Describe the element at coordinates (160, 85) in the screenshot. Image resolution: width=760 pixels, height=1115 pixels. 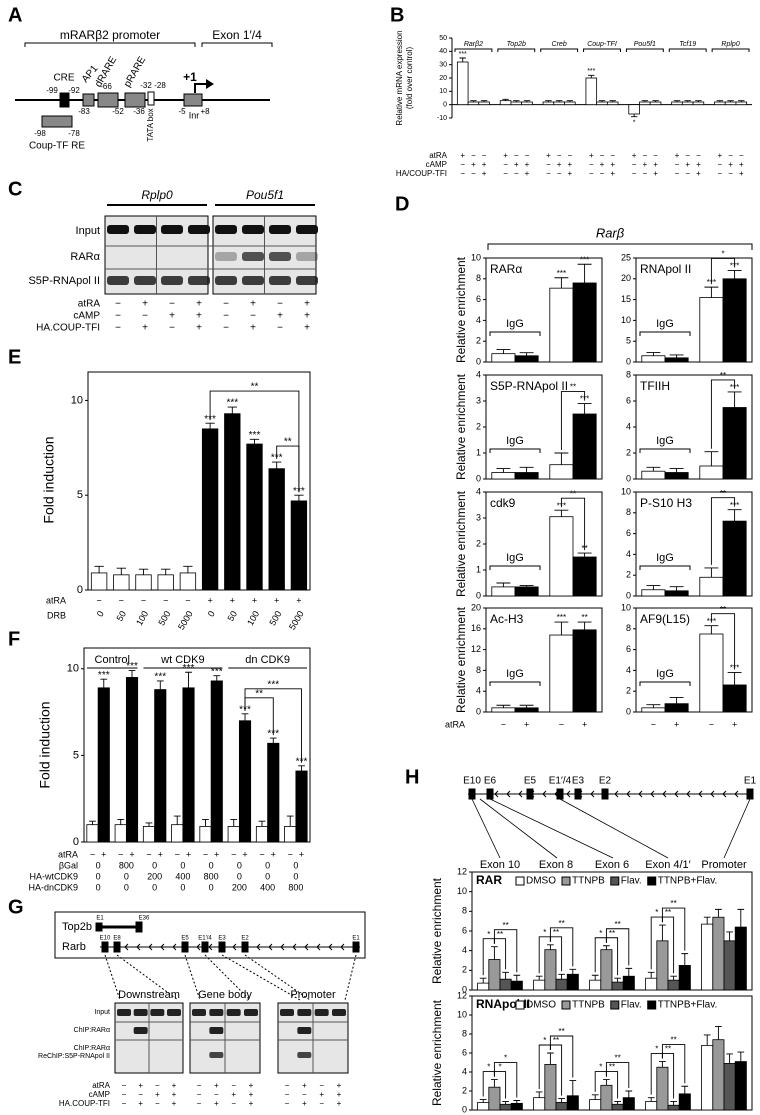
I see `position-label: -28` at that location.